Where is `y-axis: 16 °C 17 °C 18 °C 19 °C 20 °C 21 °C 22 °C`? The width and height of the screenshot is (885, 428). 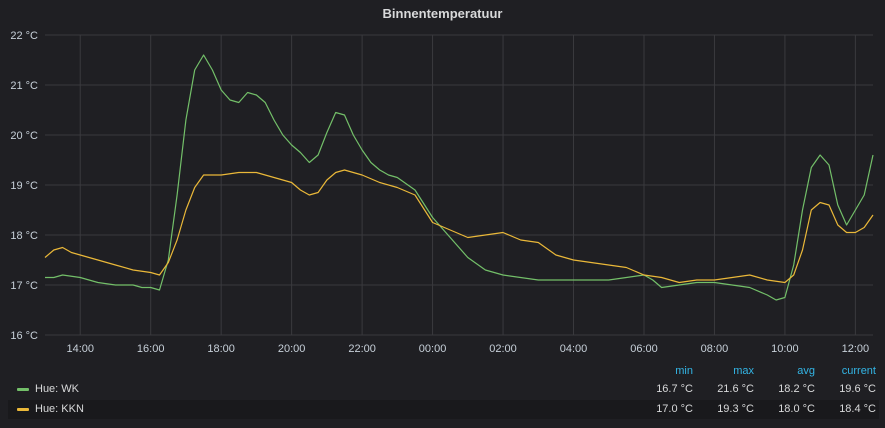
y-axis: 16 °C 17 °C 18 °C 19 °C 20 °C 21 °C 22 °C is located at coordinates (24, 186).